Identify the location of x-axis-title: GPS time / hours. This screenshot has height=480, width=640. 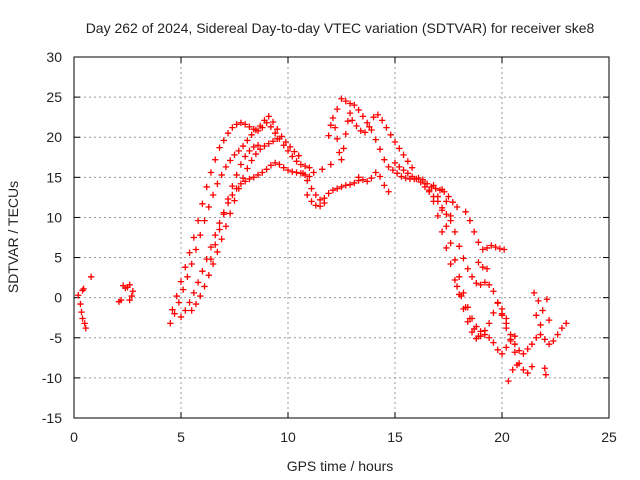
(340, 466).